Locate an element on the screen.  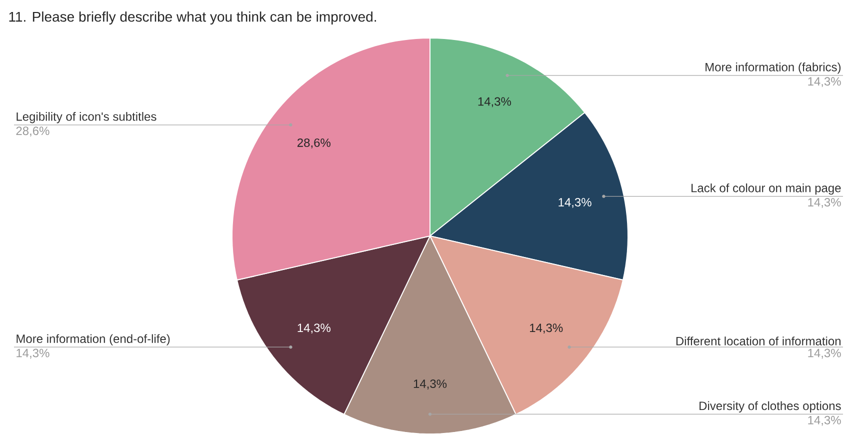
chart-title: 11. Please briefly describe what you think can be improved. is located at coordinates (192, 18).